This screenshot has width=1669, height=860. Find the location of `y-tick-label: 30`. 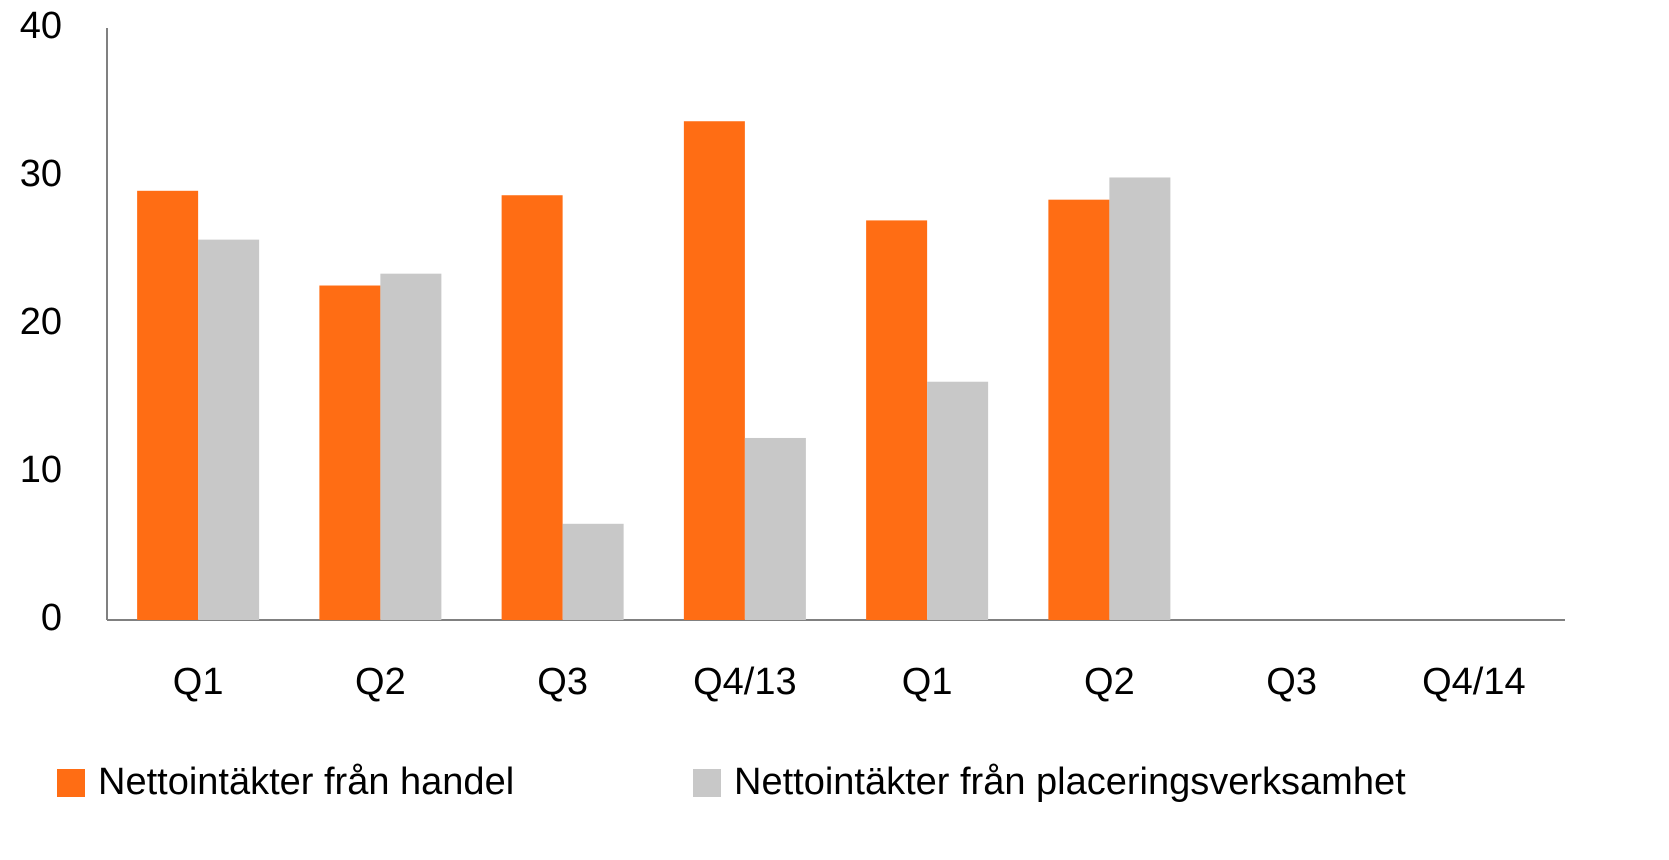

y-tick-label: 30 is located at coordinates (41, 174).